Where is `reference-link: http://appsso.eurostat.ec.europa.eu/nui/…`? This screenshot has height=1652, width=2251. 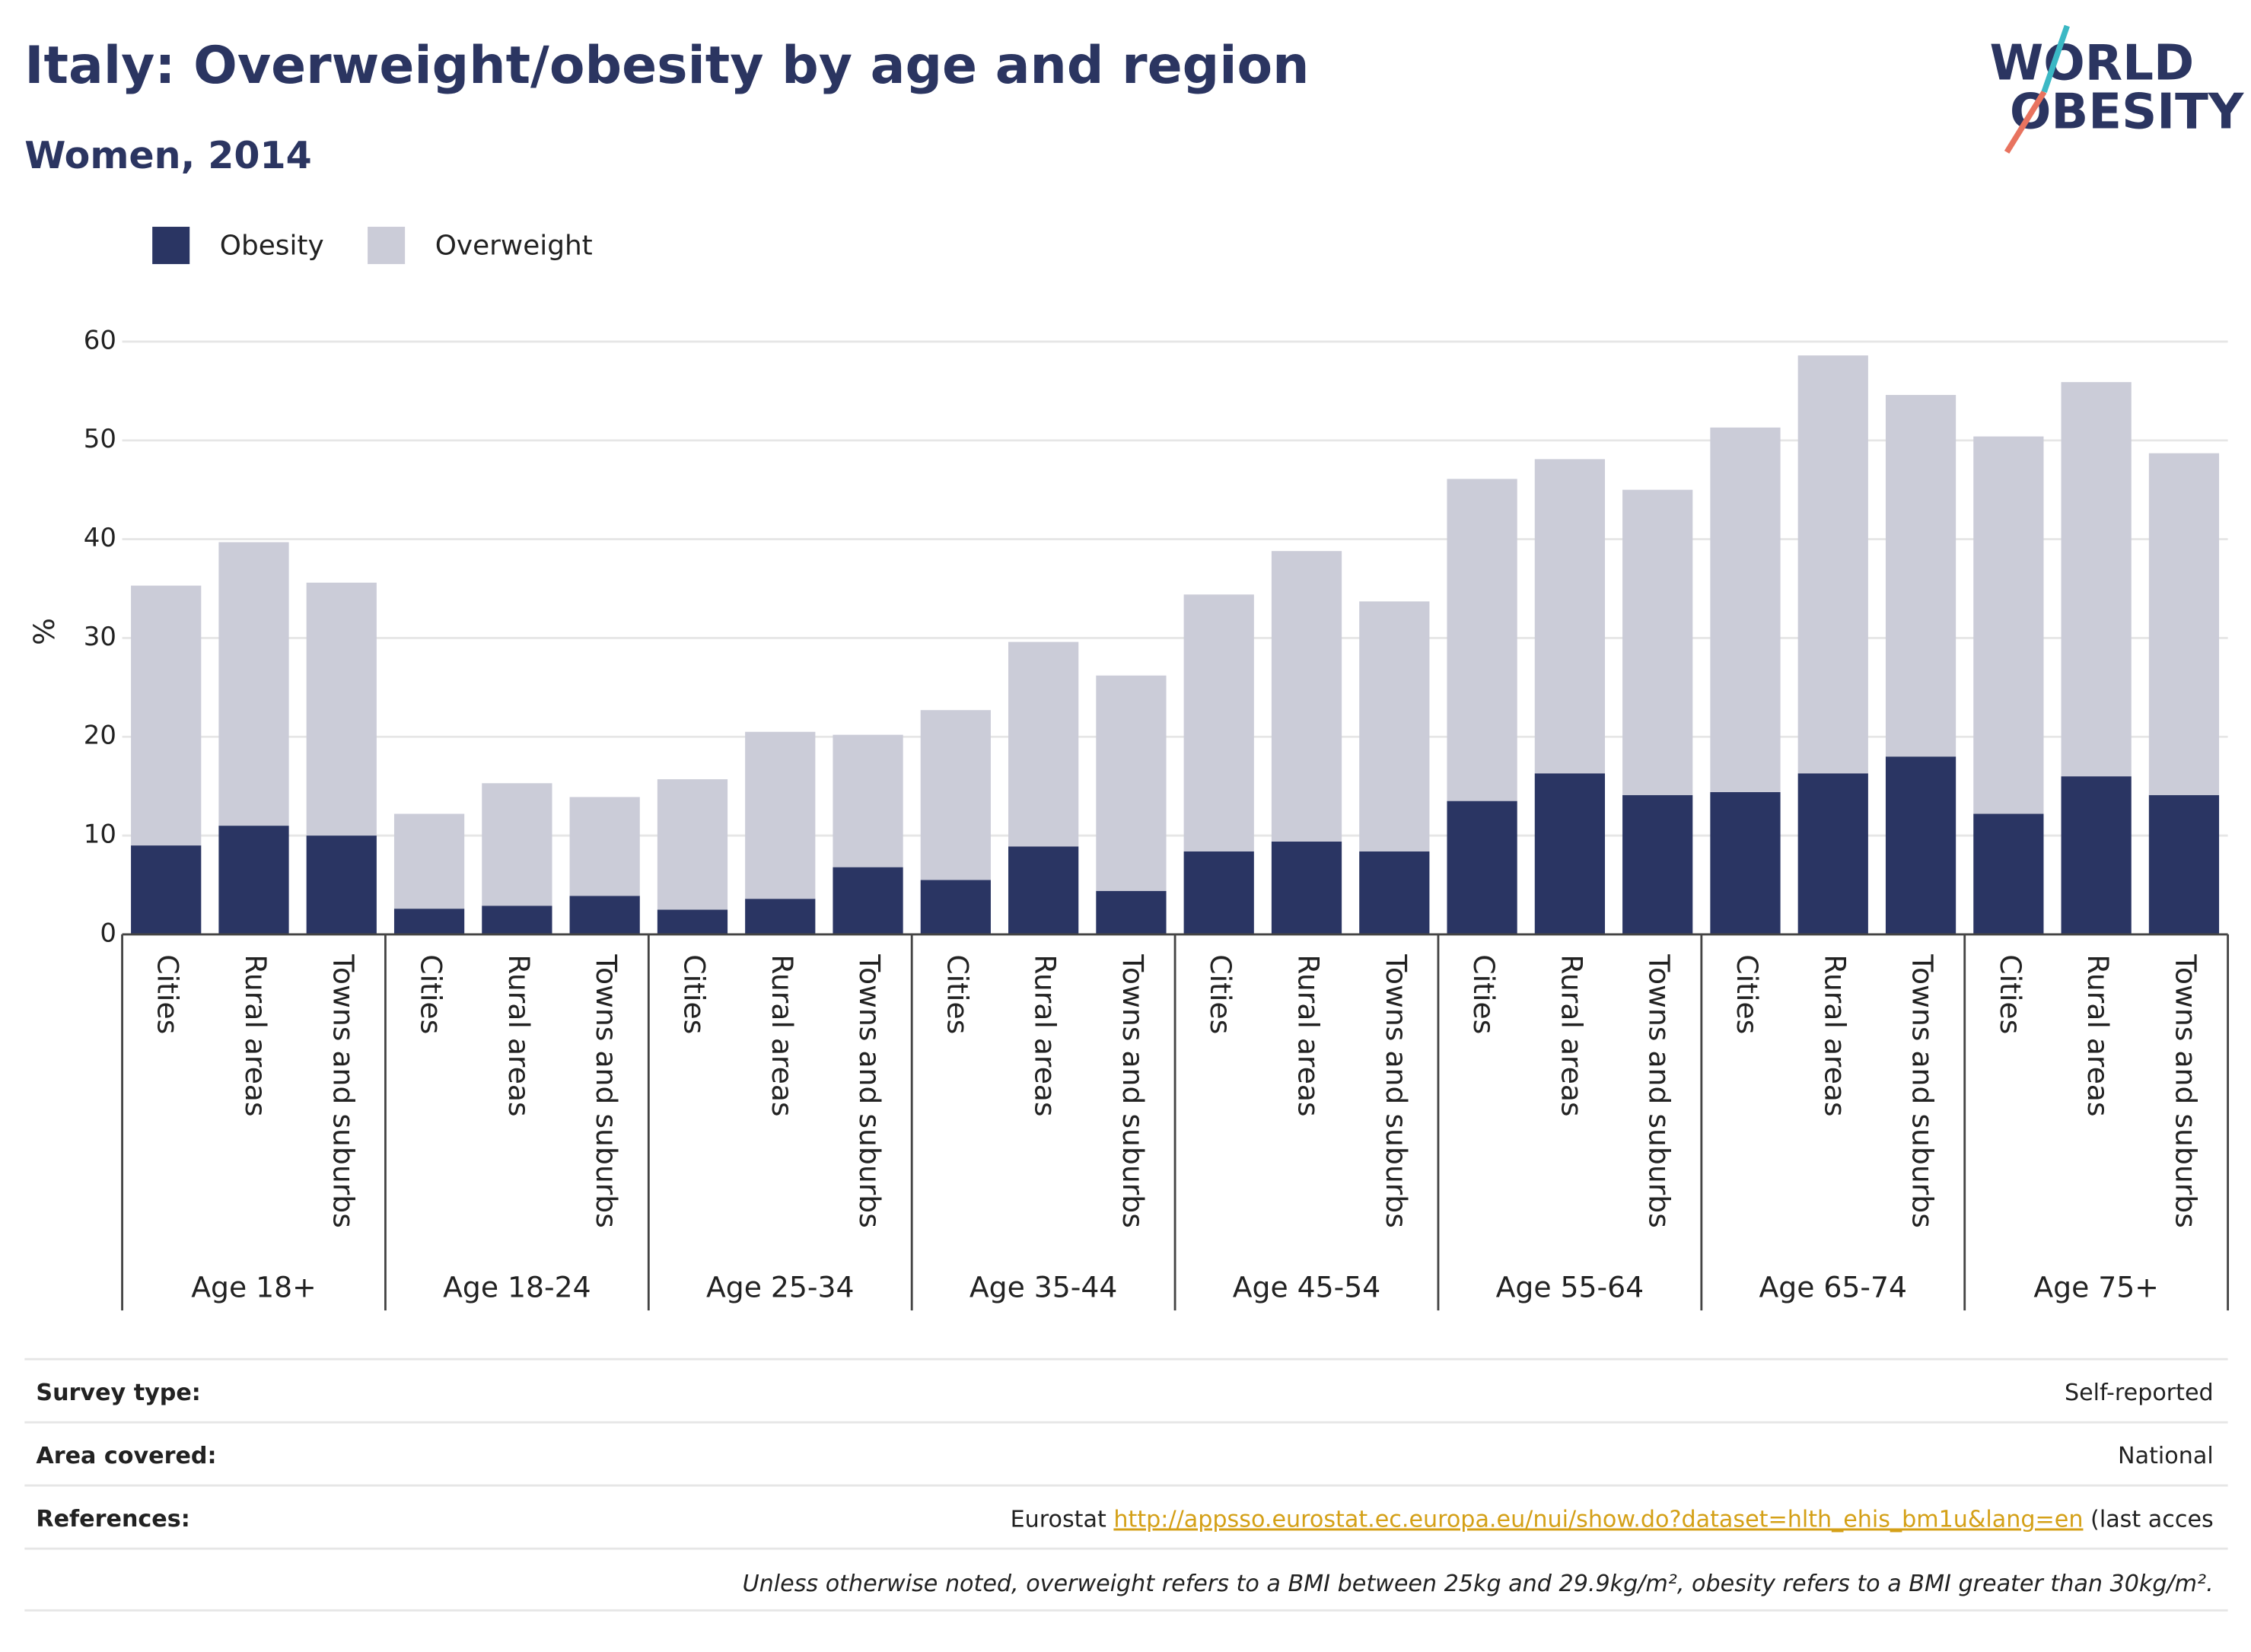 reference-link: http://appsso.eurostat.ec.europa.eu/nui/… is located at coordinates (1598, 1519).